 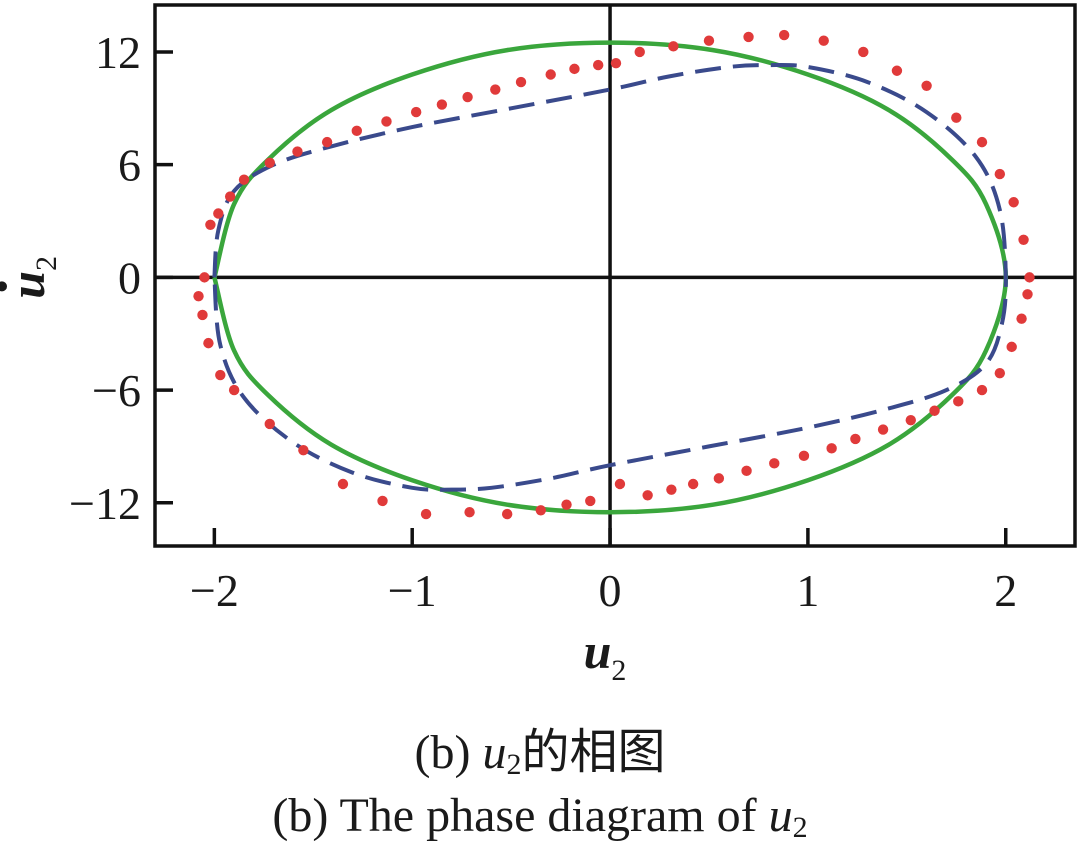 What do you see at coordinates (807, 590) in the screenshot?
I see `x-tick-label-3: 1` at bounding box center [807, 590].